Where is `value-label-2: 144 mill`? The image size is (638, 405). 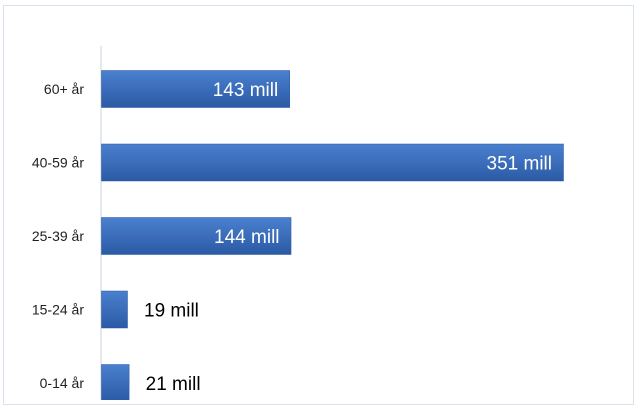 value-label-2: 144 mill is located at coordinates (246, 237).